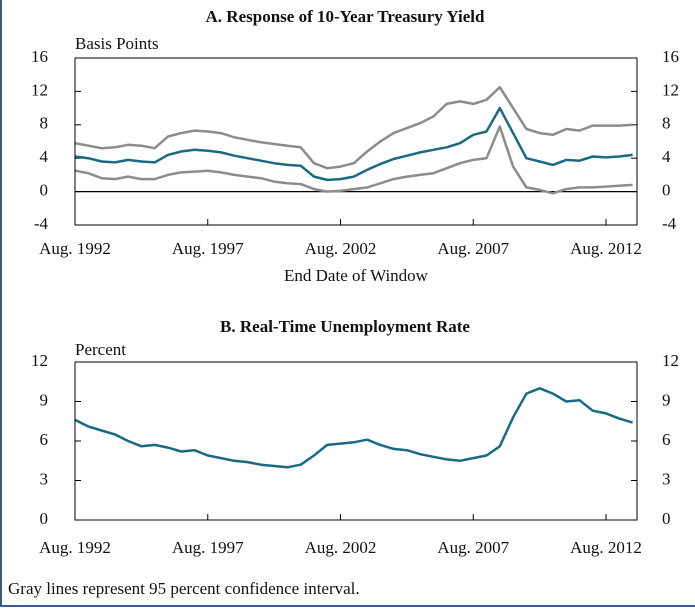  What do you see at coordinates (666, 399) in the screenshot?
I see `y2-tick-label: 9` at bounding box center [666, 399].